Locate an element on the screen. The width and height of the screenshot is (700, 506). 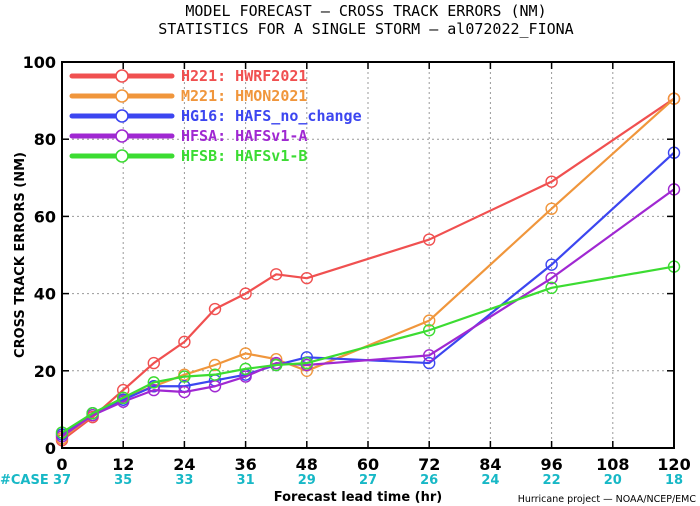
legend-label: HFSA: HAFSv1-A is located at coordinates (244, 136).